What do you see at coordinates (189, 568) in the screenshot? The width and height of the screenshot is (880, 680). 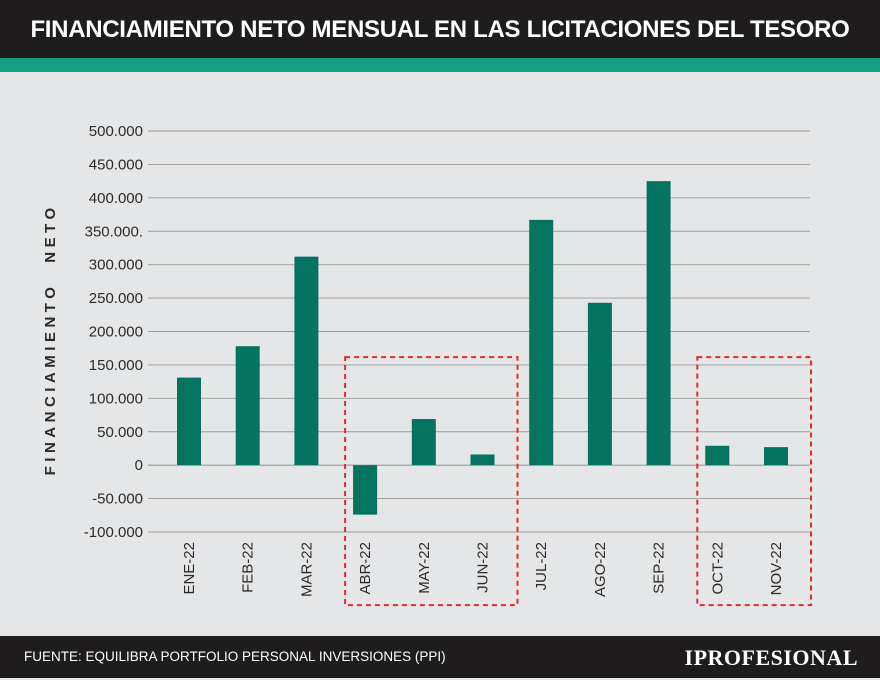 I see `x-tick-label: ENE-22` at bounding box center [189, 568].